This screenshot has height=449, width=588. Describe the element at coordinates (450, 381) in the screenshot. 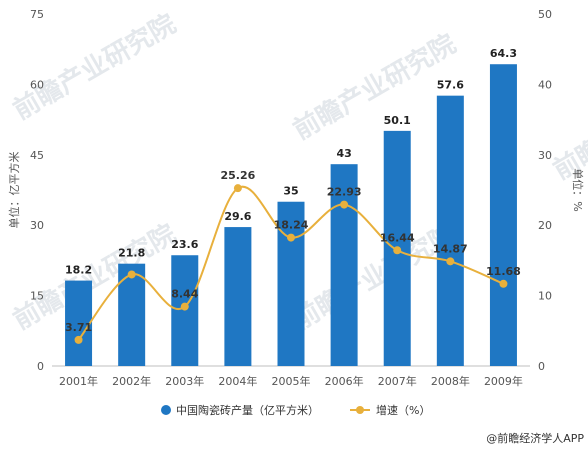

I see `x-axis-tick-label: 2008年` at that location.